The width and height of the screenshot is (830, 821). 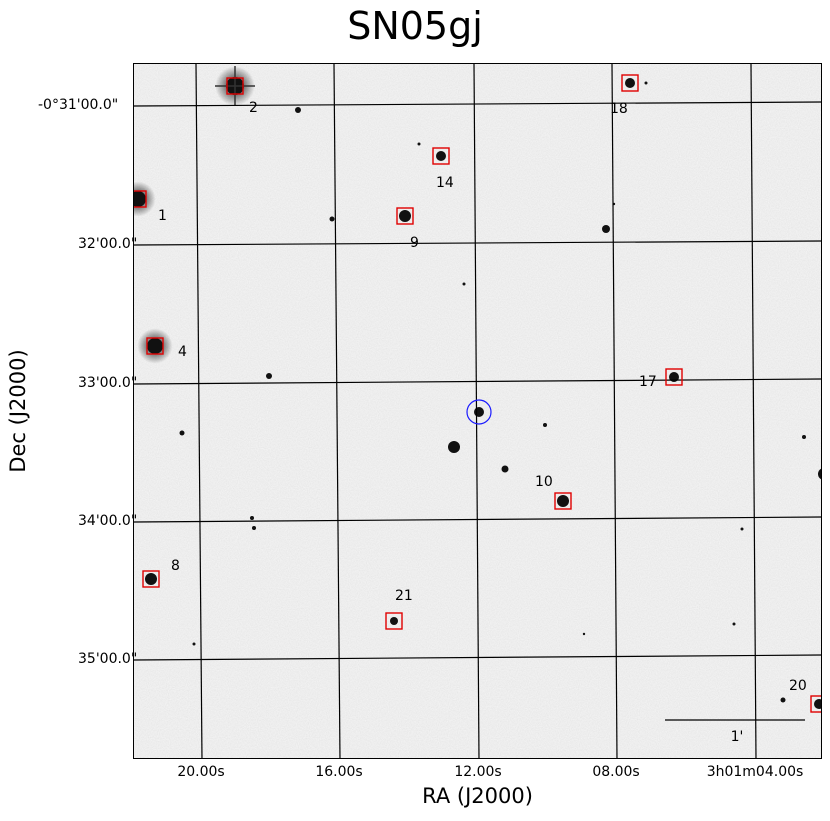 What do you see at coordinates (337, 411) in the screenshot?
I see `grid-line-ra-16s` at bounding box center [337, 411].